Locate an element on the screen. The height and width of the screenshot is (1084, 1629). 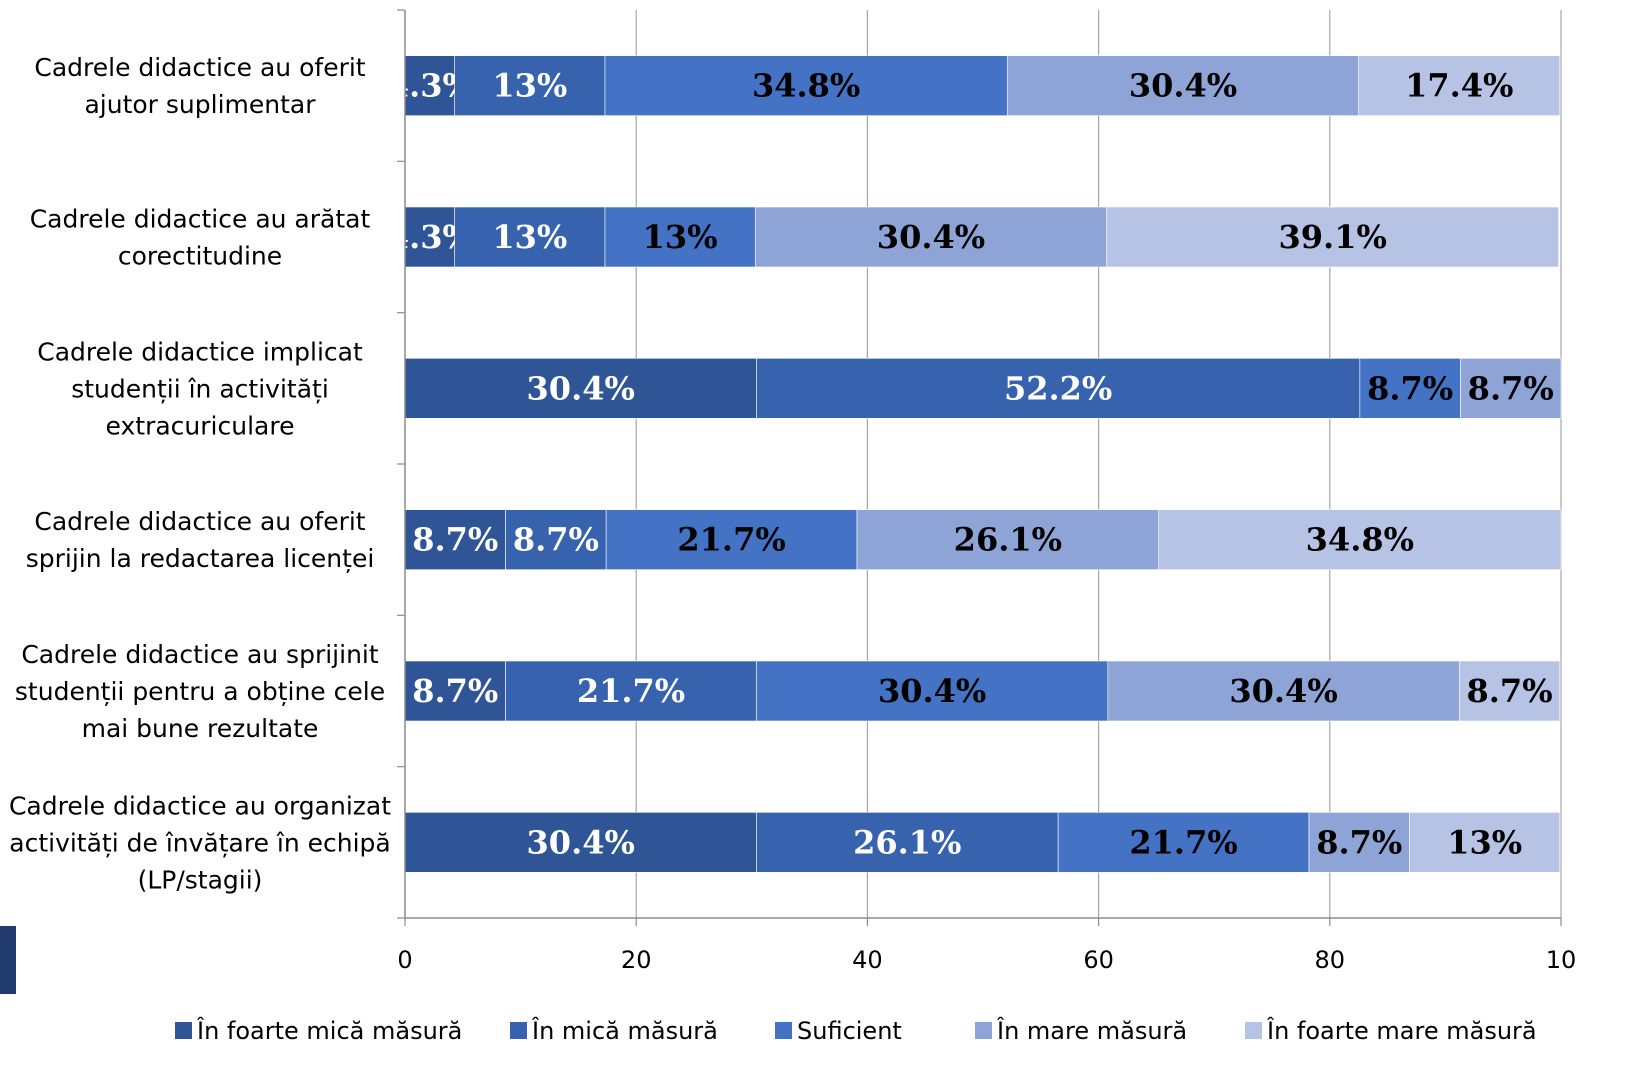
legend-label: În mare măsură is located at coordinates (1091, 1030).